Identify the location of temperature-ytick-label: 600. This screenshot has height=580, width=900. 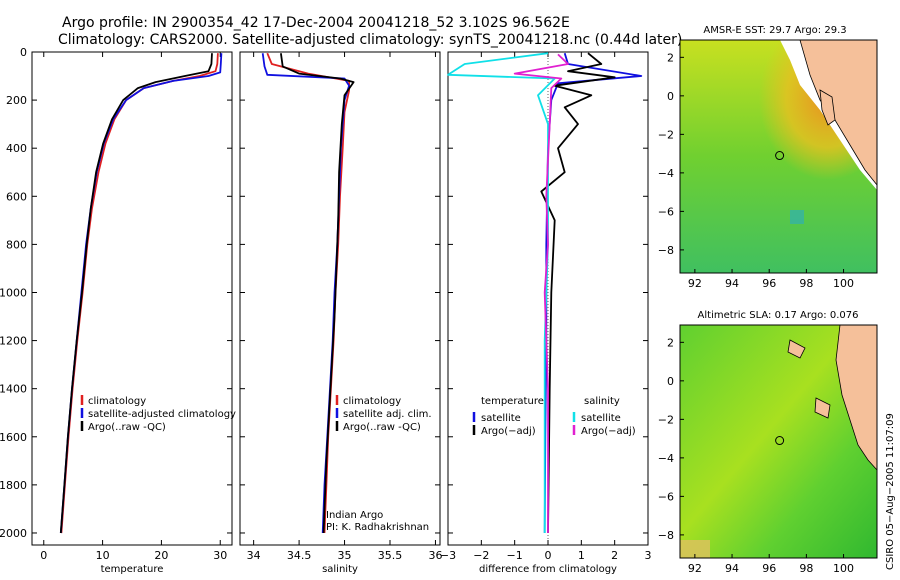
(16, 196).